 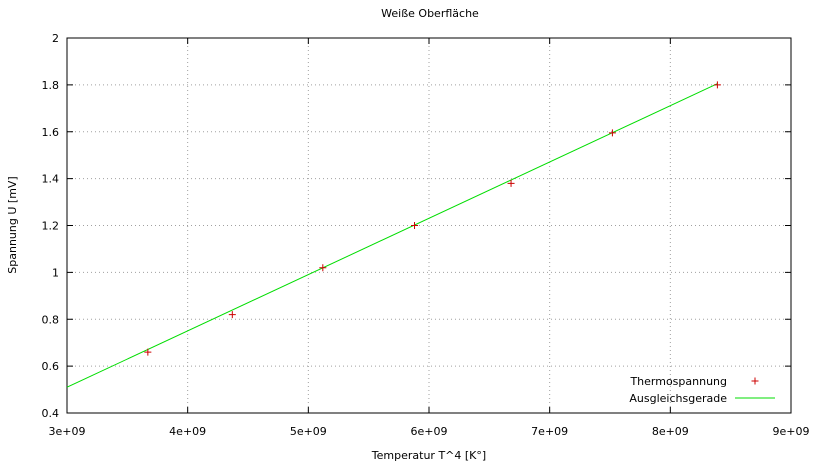 I want to click on y-tick-label: 0.8, so click(x=51, y=319).